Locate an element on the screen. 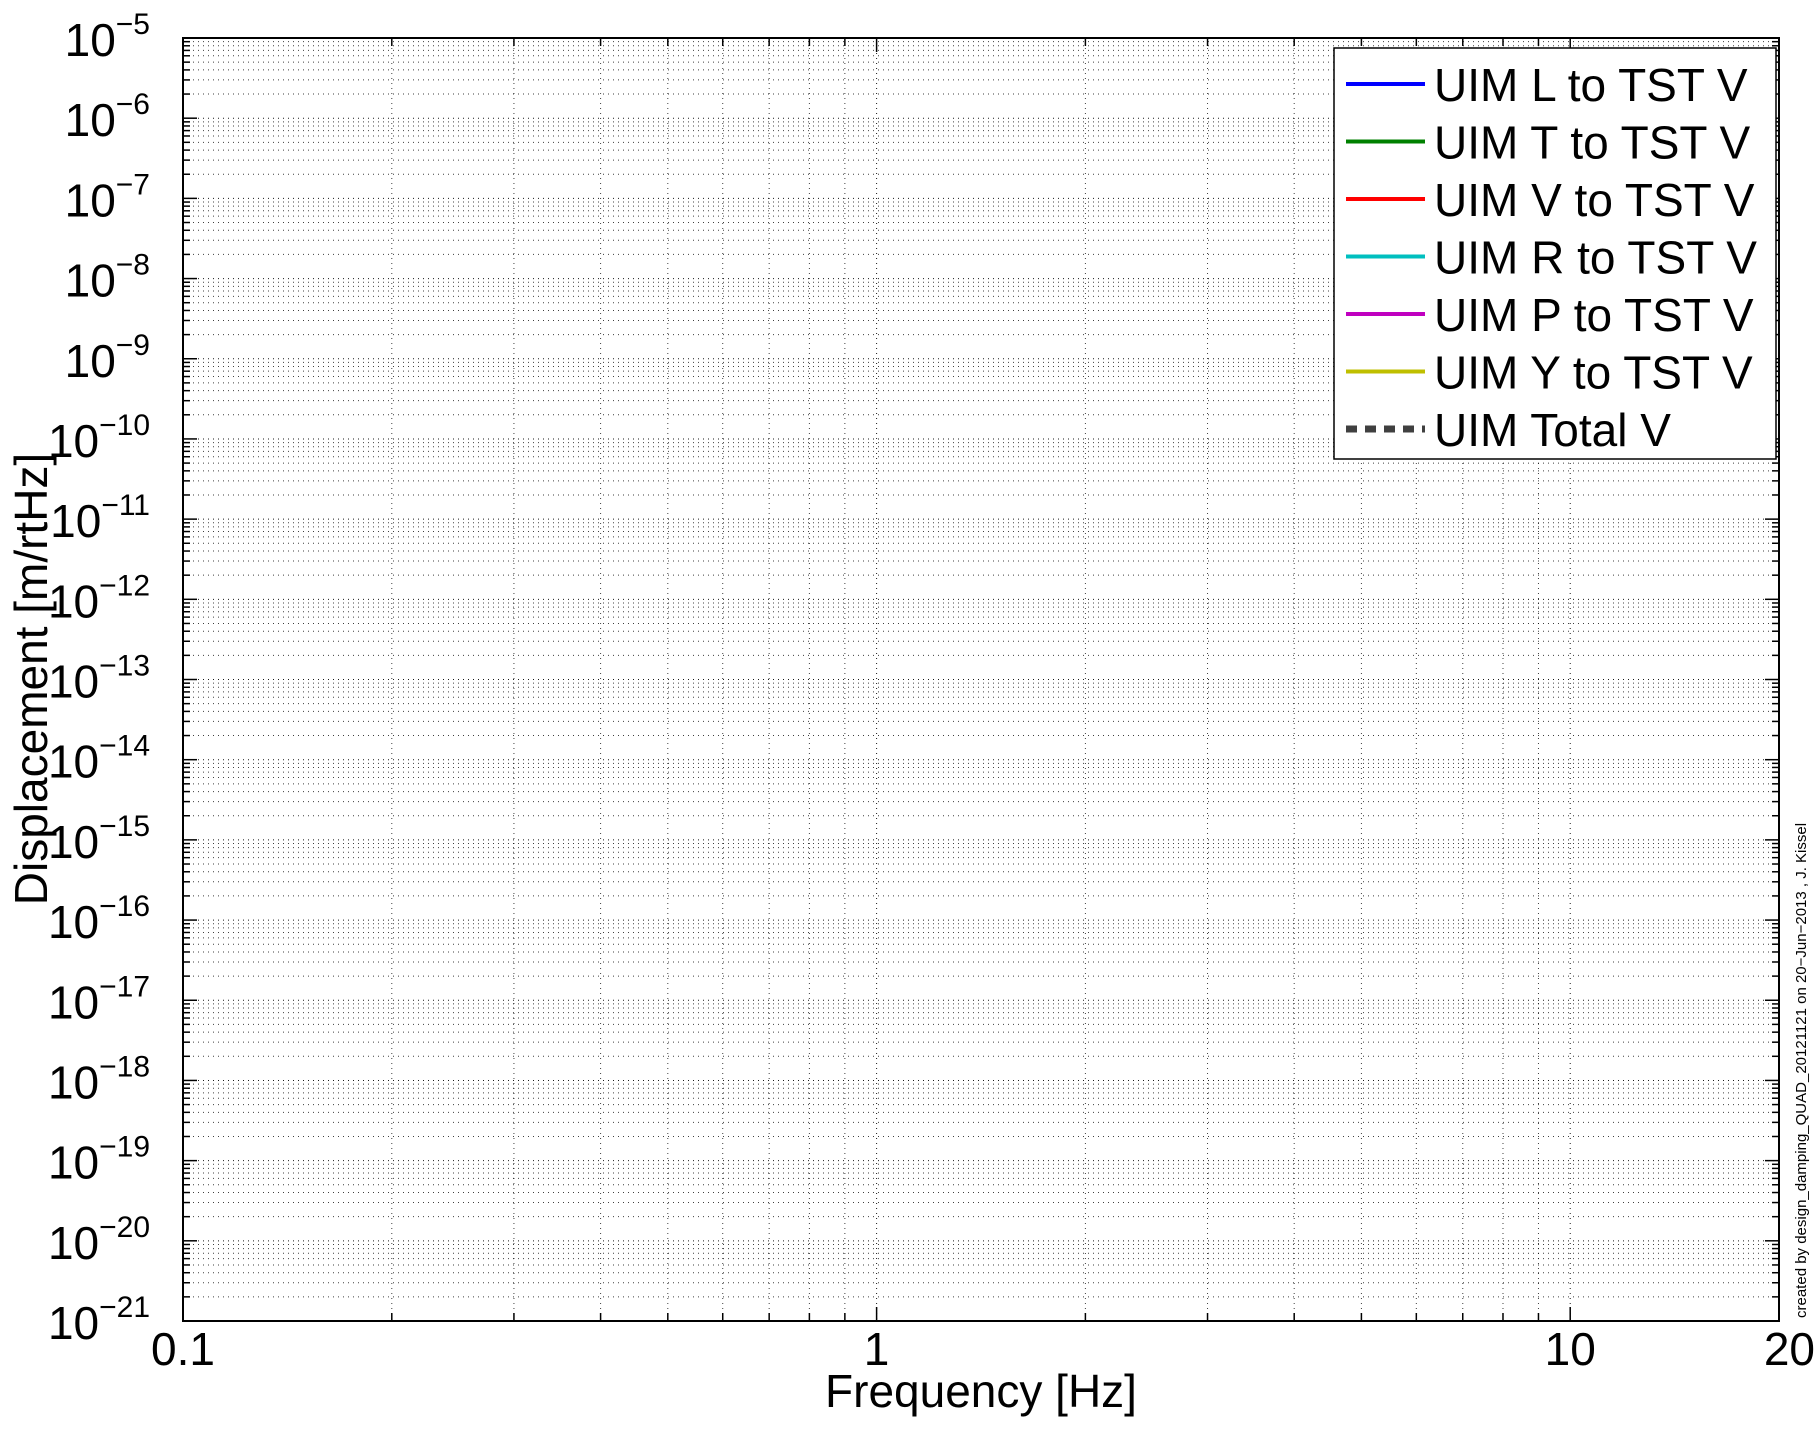 The height and width of the screenshot is (1429, 1817). y-tick-label: 10⁻¹⁰ is located at coordinates (99, 438).